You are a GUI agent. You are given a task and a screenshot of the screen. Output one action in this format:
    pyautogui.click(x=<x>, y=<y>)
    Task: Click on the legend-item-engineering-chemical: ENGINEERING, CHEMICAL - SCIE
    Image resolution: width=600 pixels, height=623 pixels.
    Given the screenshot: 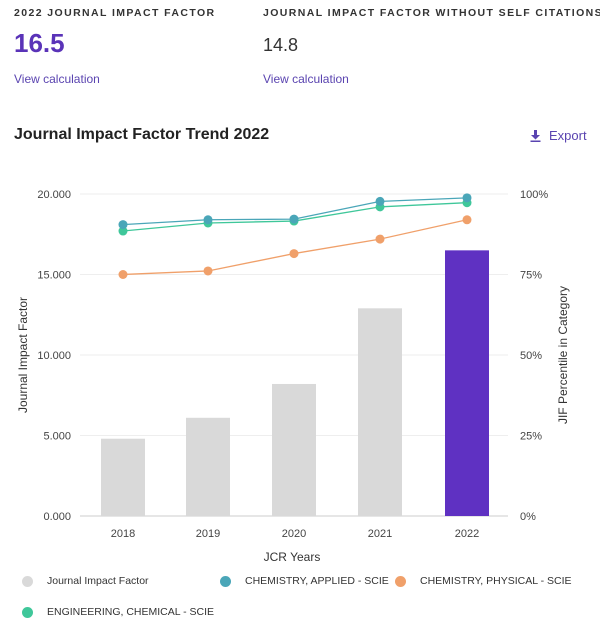 What is the action you would take?
    pyautogui.click(x=118, y=612)
    